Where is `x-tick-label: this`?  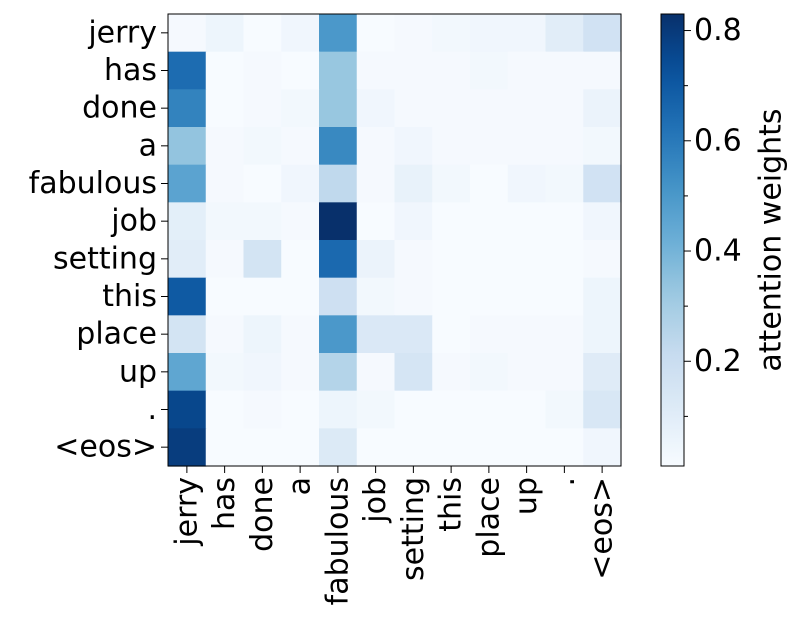 x-tick-label: this is located at coordinates (451, 504).